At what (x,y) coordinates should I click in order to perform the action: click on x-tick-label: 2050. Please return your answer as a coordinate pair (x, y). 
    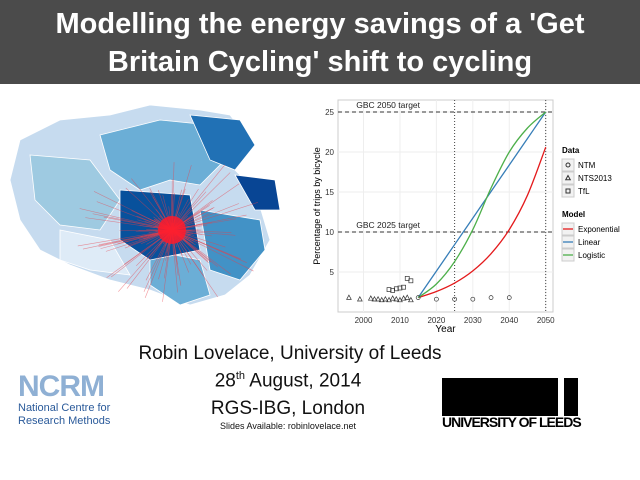
    Looking at the image, I should click on (546, 320).